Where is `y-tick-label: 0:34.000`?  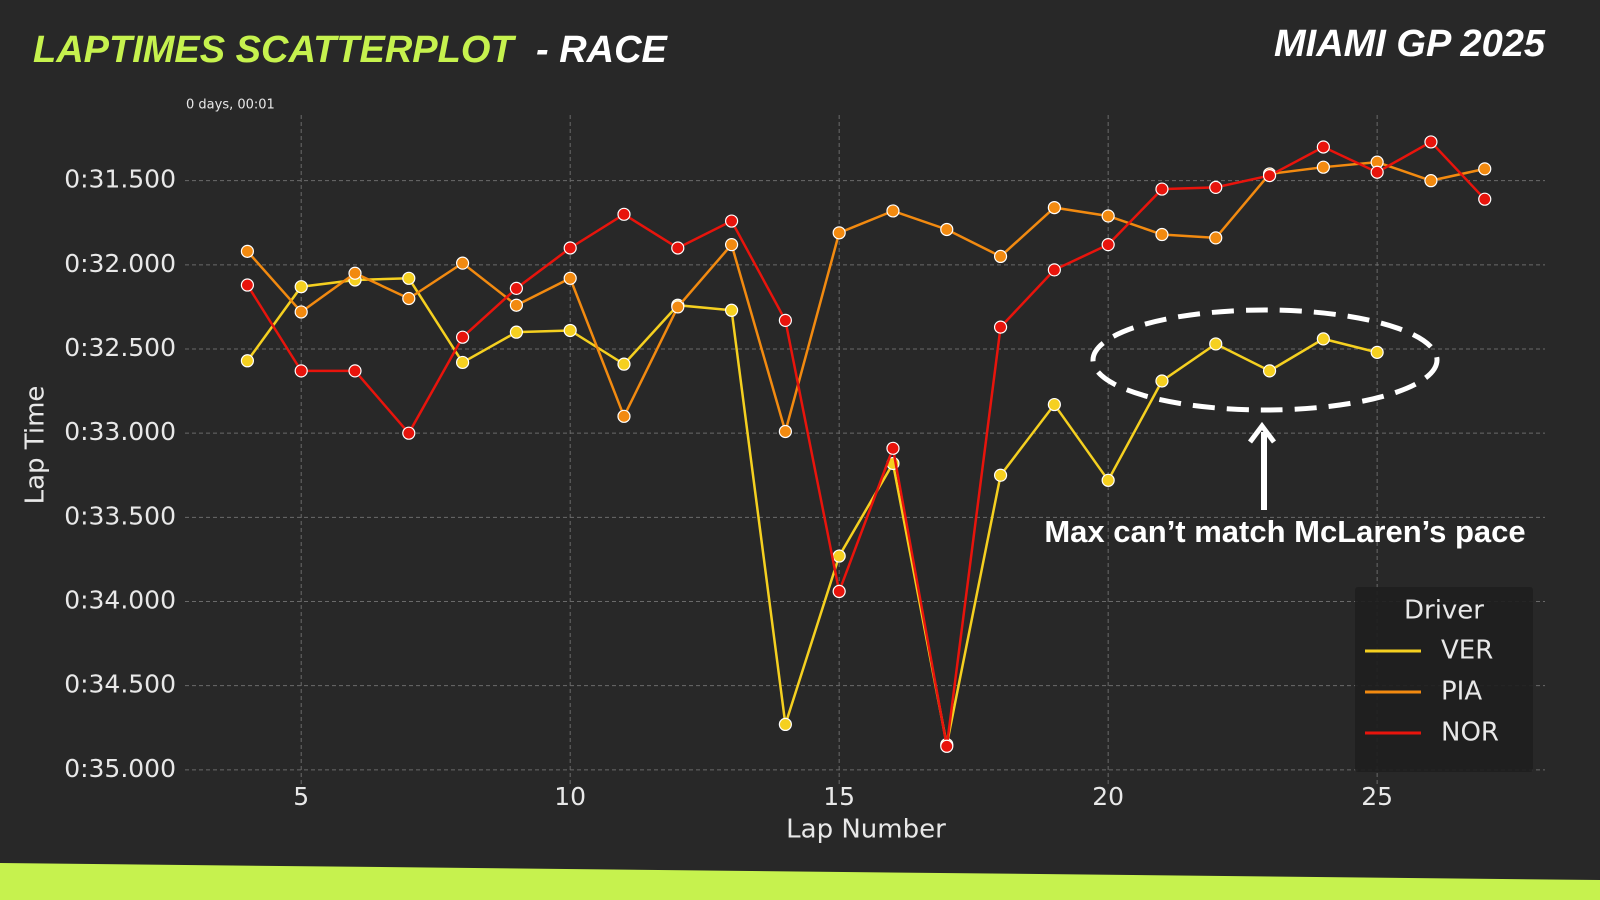 y-tick-label: 0:34.000 is located at coordinates (120, 600).